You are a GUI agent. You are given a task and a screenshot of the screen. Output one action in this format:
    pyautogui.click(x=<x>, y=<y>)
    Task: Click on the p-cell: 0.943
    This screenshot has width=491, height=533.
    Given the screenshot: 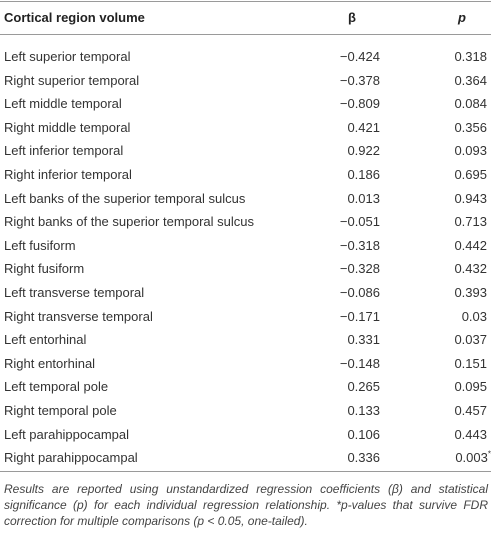 What is the action you would take?
    pyautogui.click(x=470, y=198)
    